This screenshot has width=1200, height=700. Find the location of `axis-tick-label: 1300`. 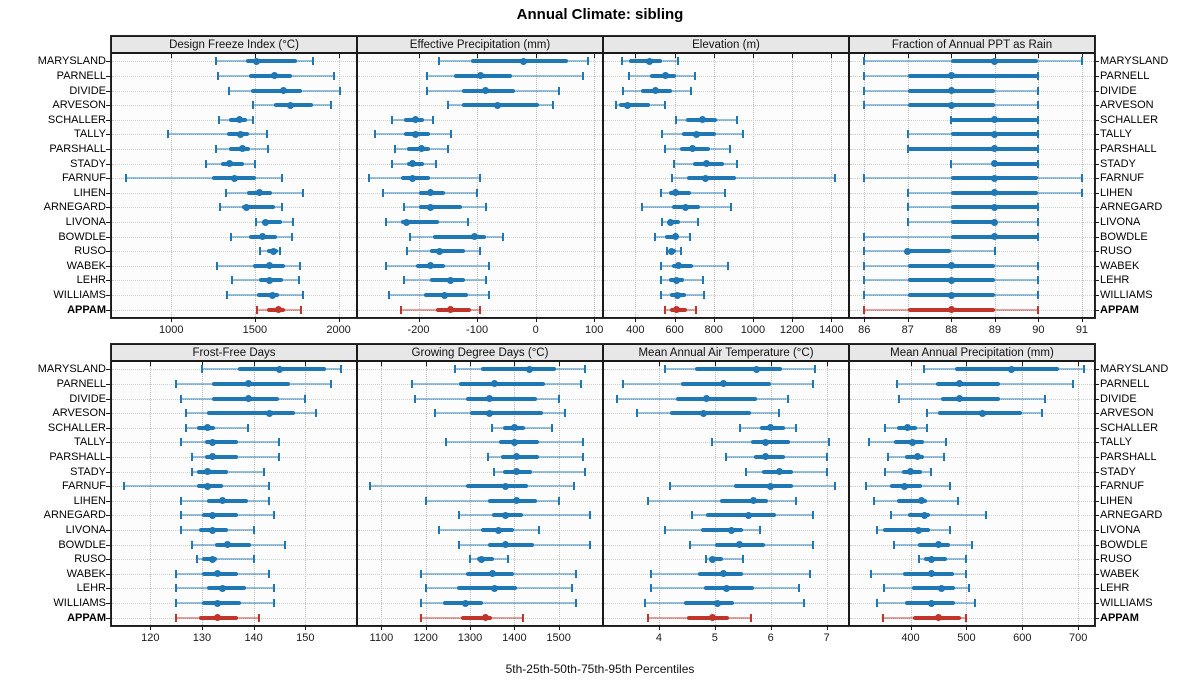

axis-tick-label: 1300 is located at coordinates (470, 638).